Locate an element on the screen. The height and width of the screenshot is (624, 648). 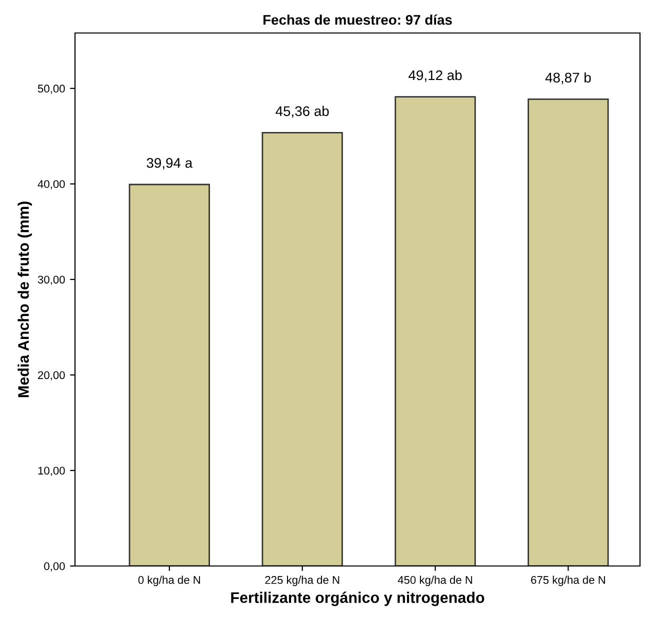
chart-title: Fechas de muestreo: 97 días is located at coordinates (357, 19).